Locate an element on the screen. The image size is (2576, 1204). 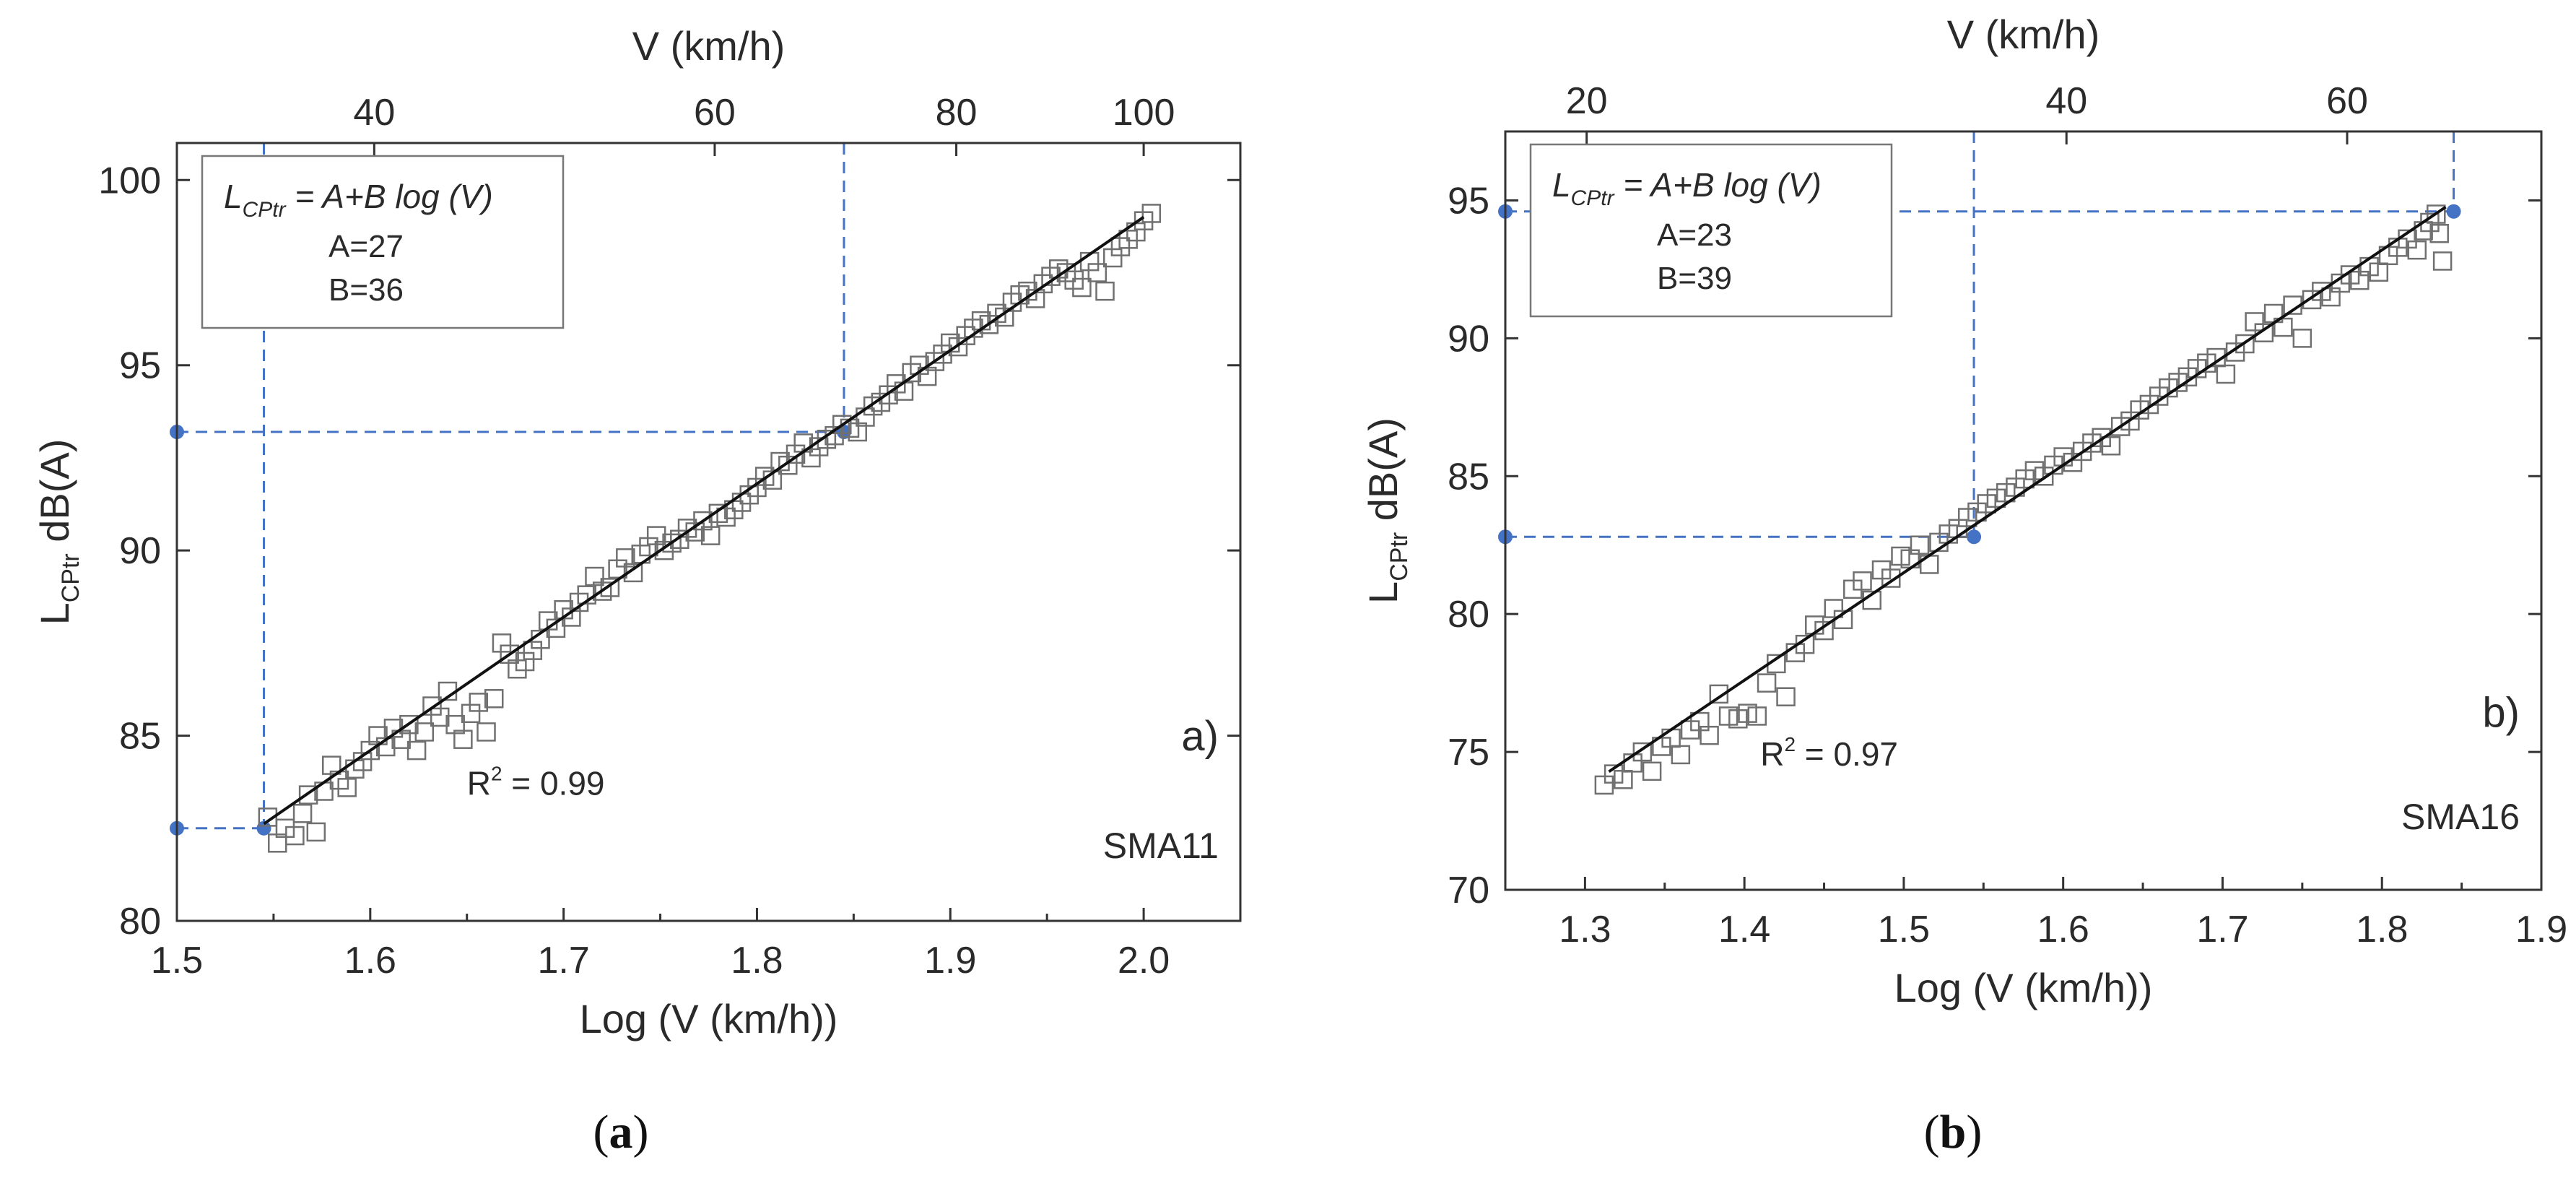
panel-label: b) is located at coordinates (2501, 713).